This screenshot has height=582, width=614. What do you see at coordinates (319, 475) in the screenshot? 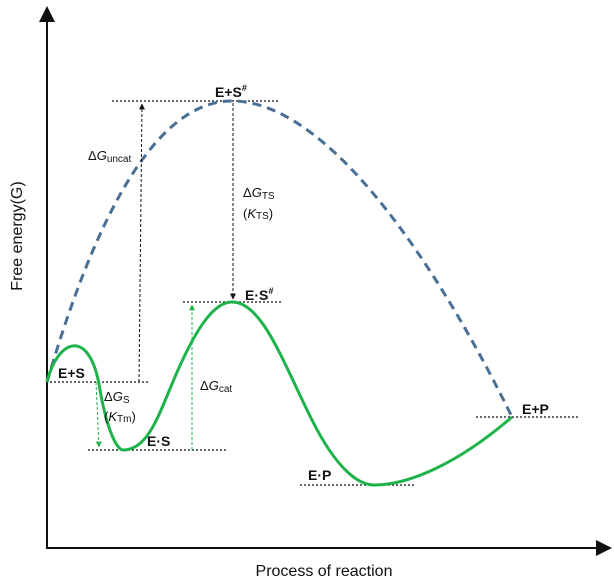
I see `label-ep-complex: E·P` at bounding box center [319, 475].